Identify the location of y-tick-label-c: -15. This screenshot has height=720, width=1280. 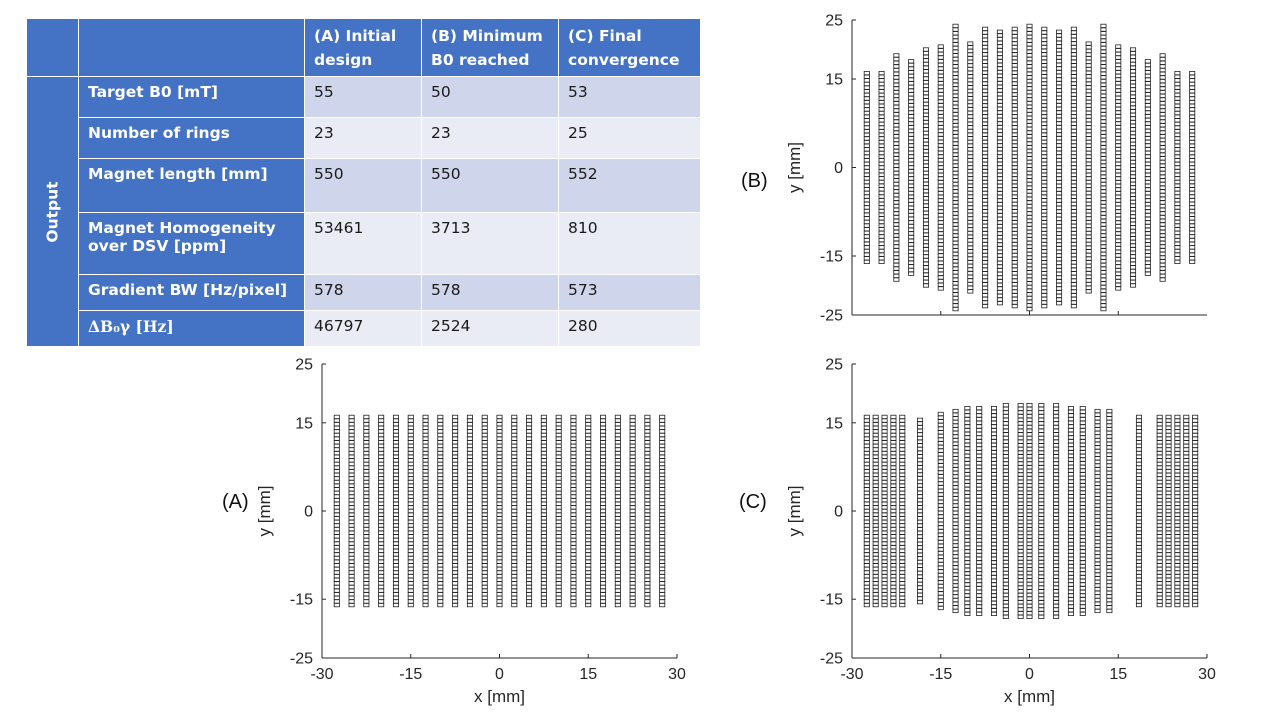
(831, 600).